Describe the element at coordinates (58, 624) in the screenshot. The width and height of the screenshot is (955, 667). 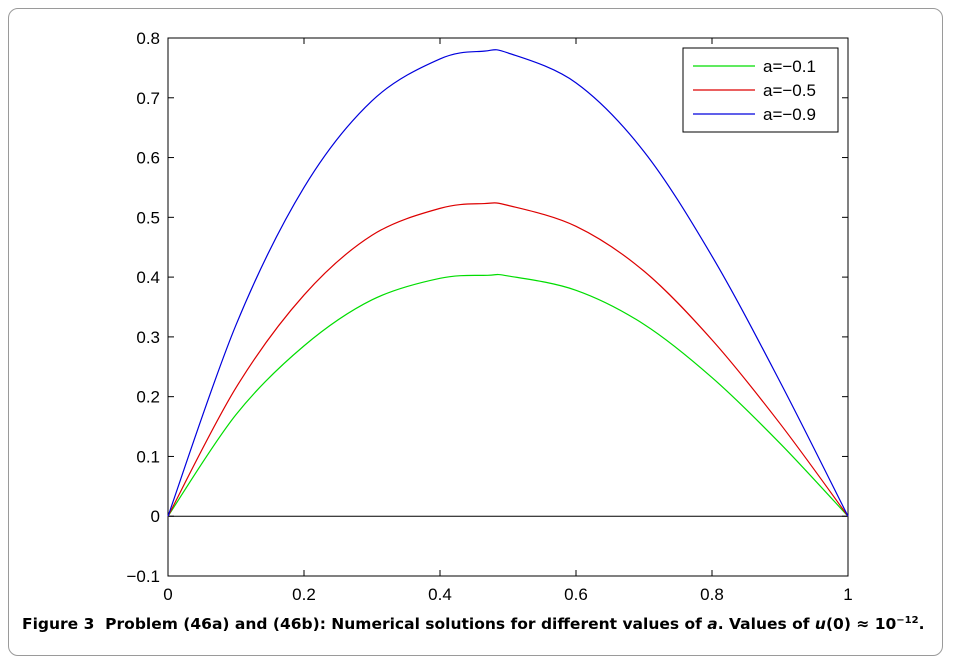
I see `caption-label: Figure 3` at that location.